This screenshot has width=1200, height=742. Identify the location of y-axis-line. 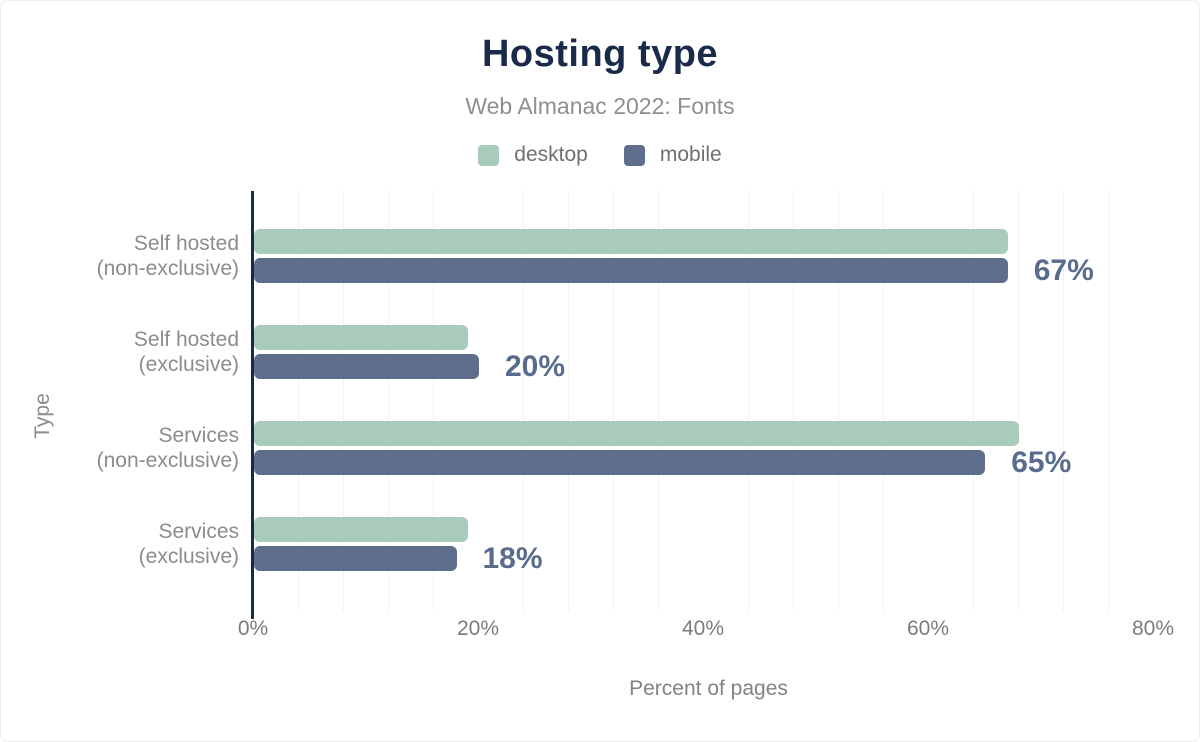
(252, 403).